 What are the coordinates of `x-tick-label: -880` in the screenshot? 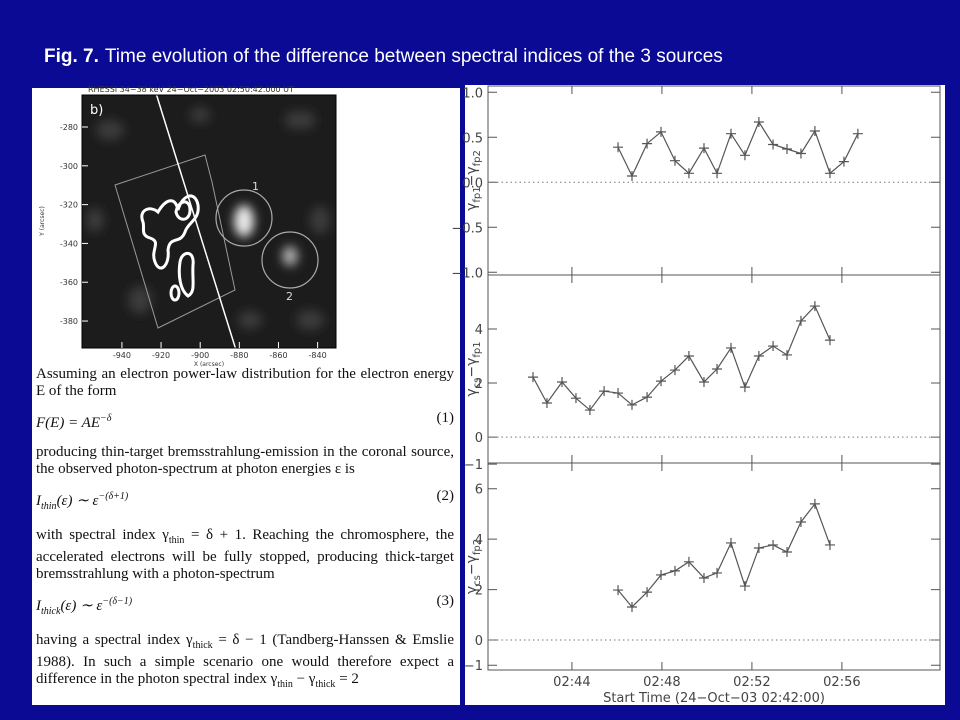 It's located at (239, 355).